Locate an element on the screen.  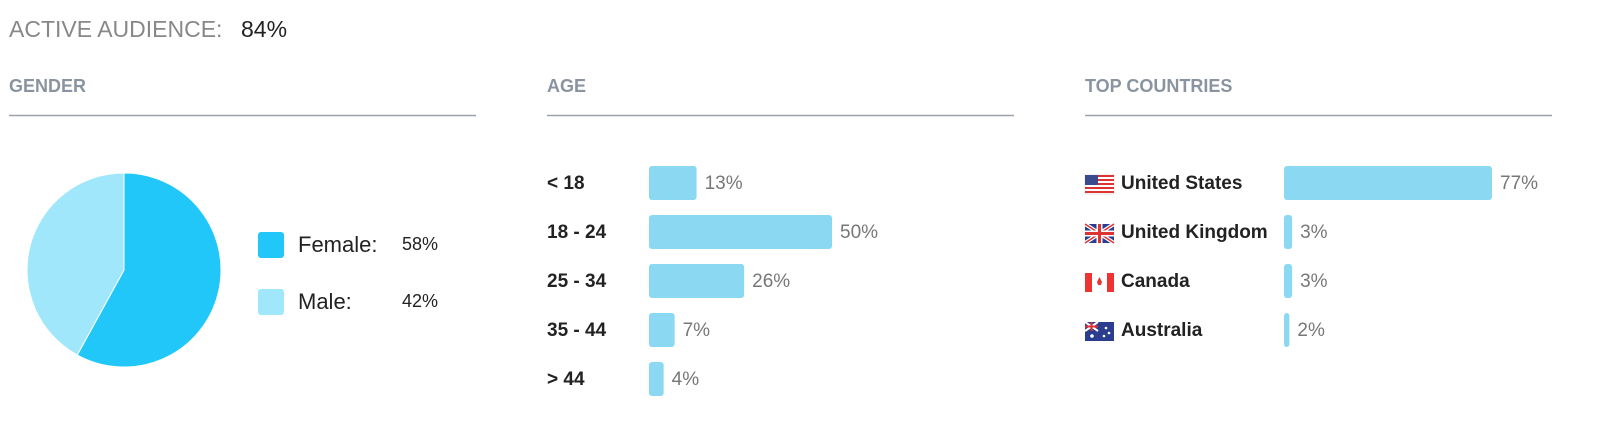
legend-label: Female: is located at coordinates (337, 244).